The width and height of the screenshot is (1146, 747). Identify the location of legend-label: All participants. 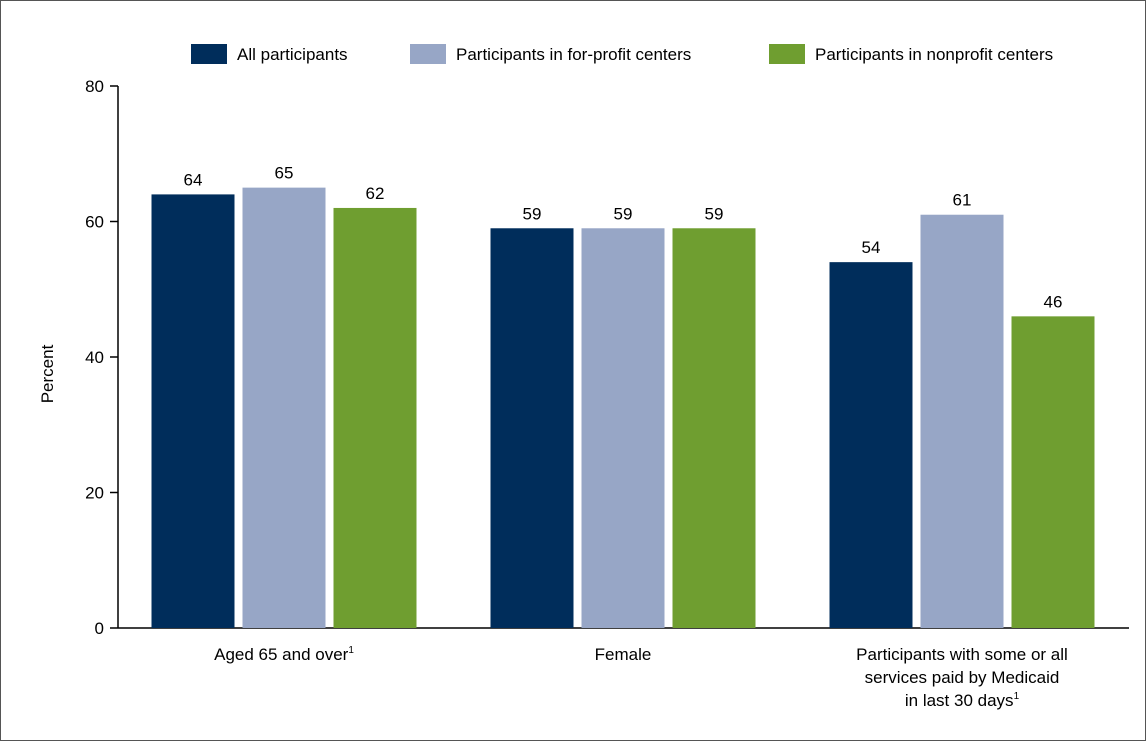
(292, 54).